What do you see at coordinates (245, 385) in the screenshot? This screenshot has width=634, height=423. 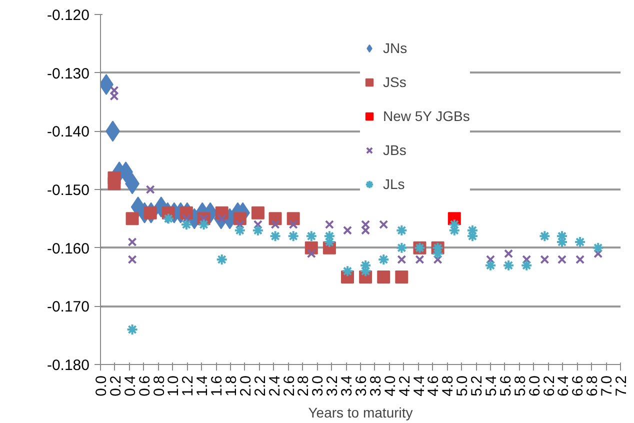 I see `x-tick-label: 2.0` at bounding box center [245, 385].